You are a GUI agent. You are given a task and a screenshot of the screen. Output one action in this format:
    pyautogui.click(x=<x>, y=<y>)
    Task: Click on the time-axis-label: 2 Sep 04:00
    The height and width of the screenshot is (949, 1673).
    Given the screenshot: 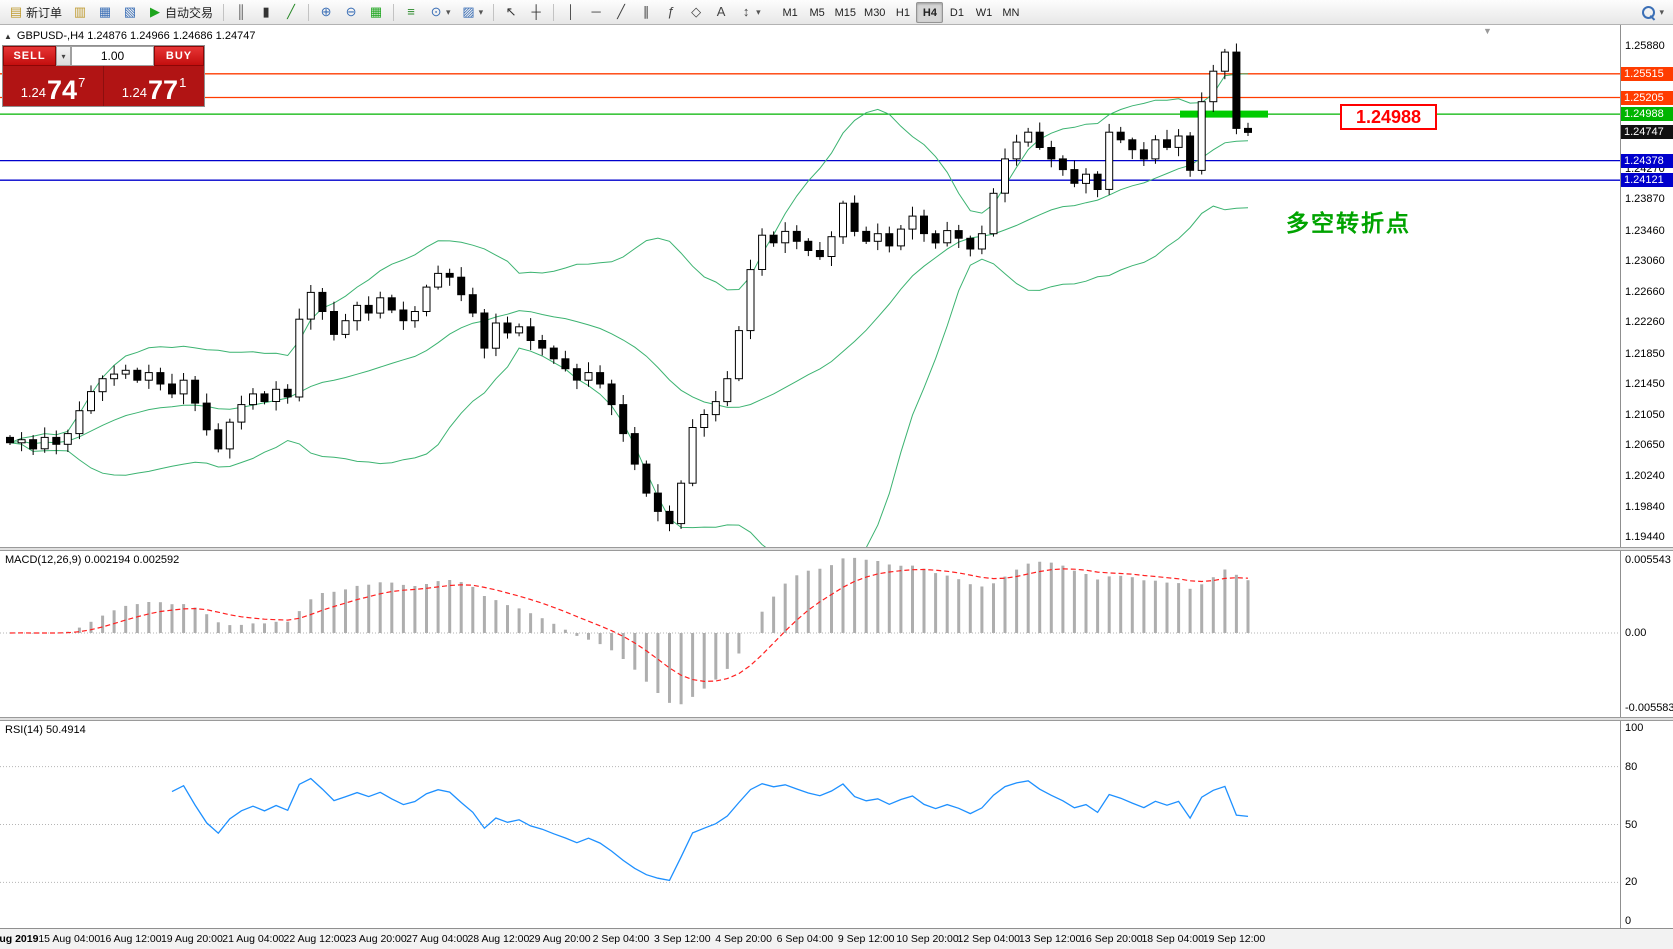 What is the action you would take?
    pyautogui.click(x=621, y=939)
    